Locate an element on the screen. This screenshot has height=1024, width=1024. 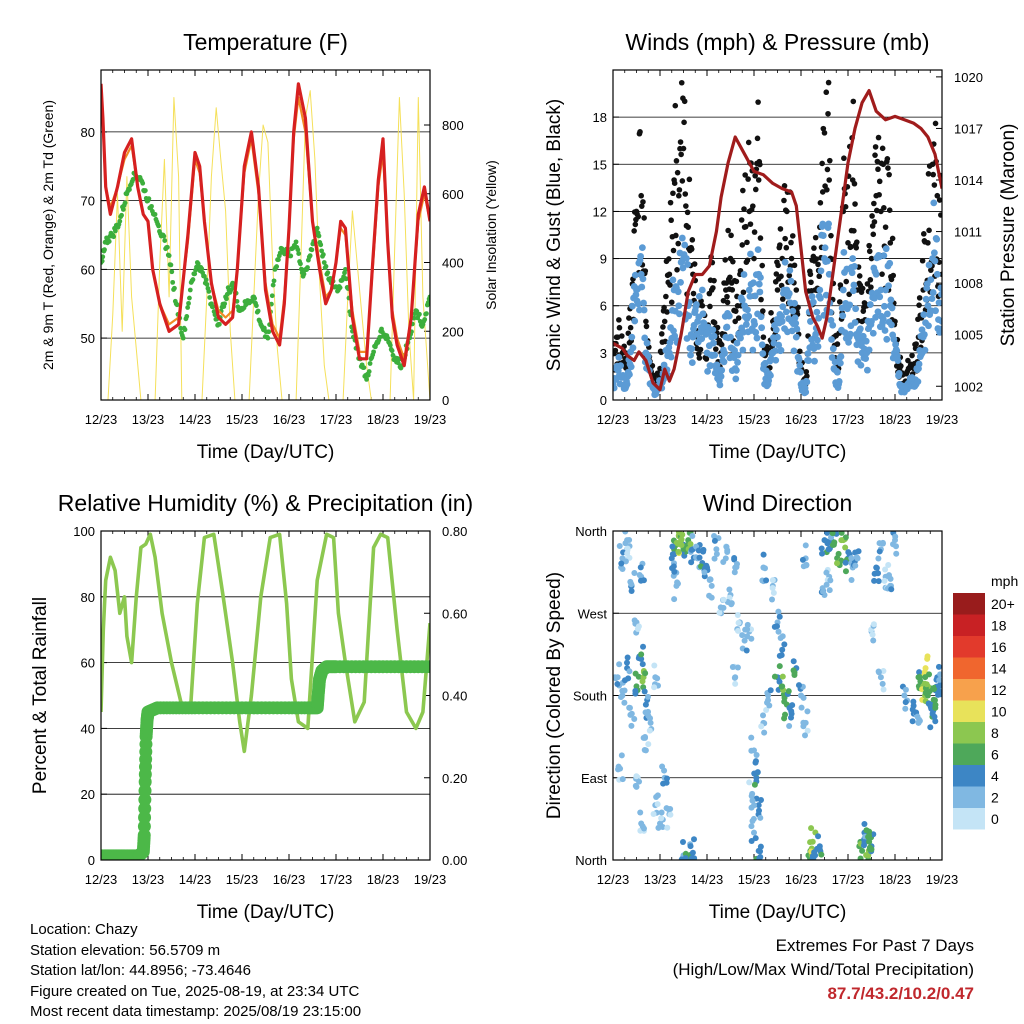
y-tick-label: North is located at coordinates (591, 531).